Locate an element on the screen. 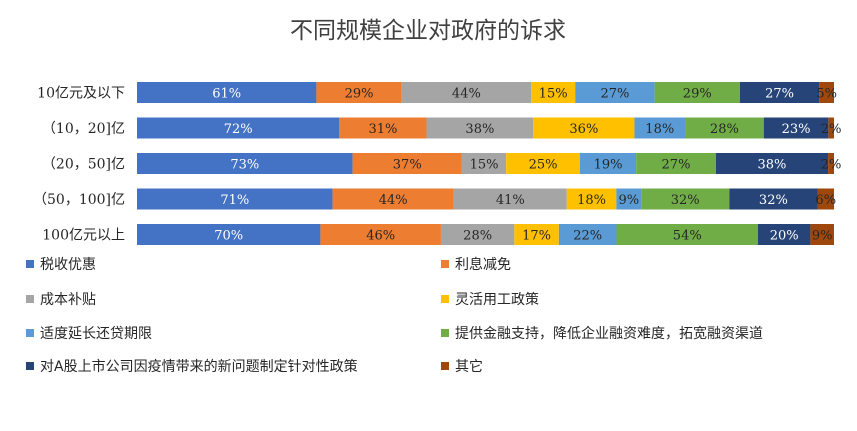 Image resolution: width=857 pixels, height=431 pixels. legend-item: 提供金融支持，降低企业融资难度，拓宽融资渠道 is located at coordinates (602, 333).